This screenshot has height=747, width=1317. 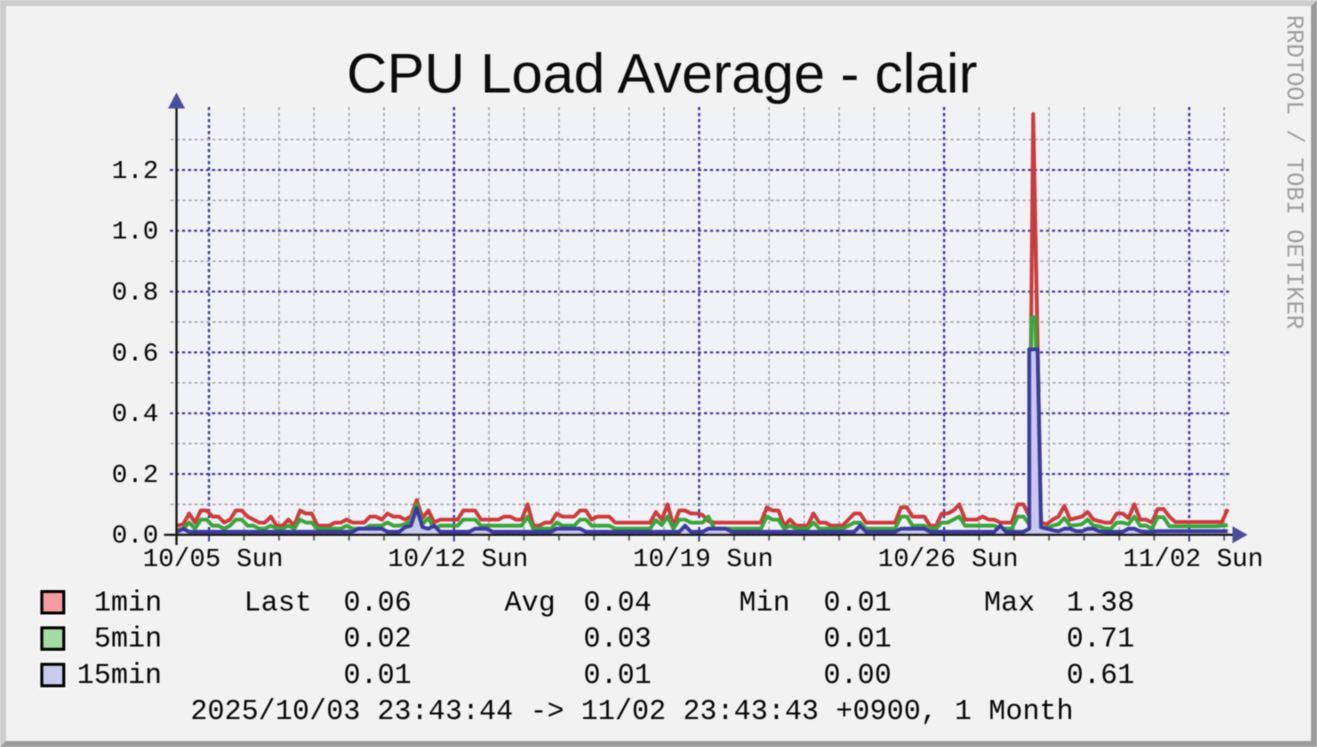 I want to click on svg-text: 0.8, so click(x=135, y=293).